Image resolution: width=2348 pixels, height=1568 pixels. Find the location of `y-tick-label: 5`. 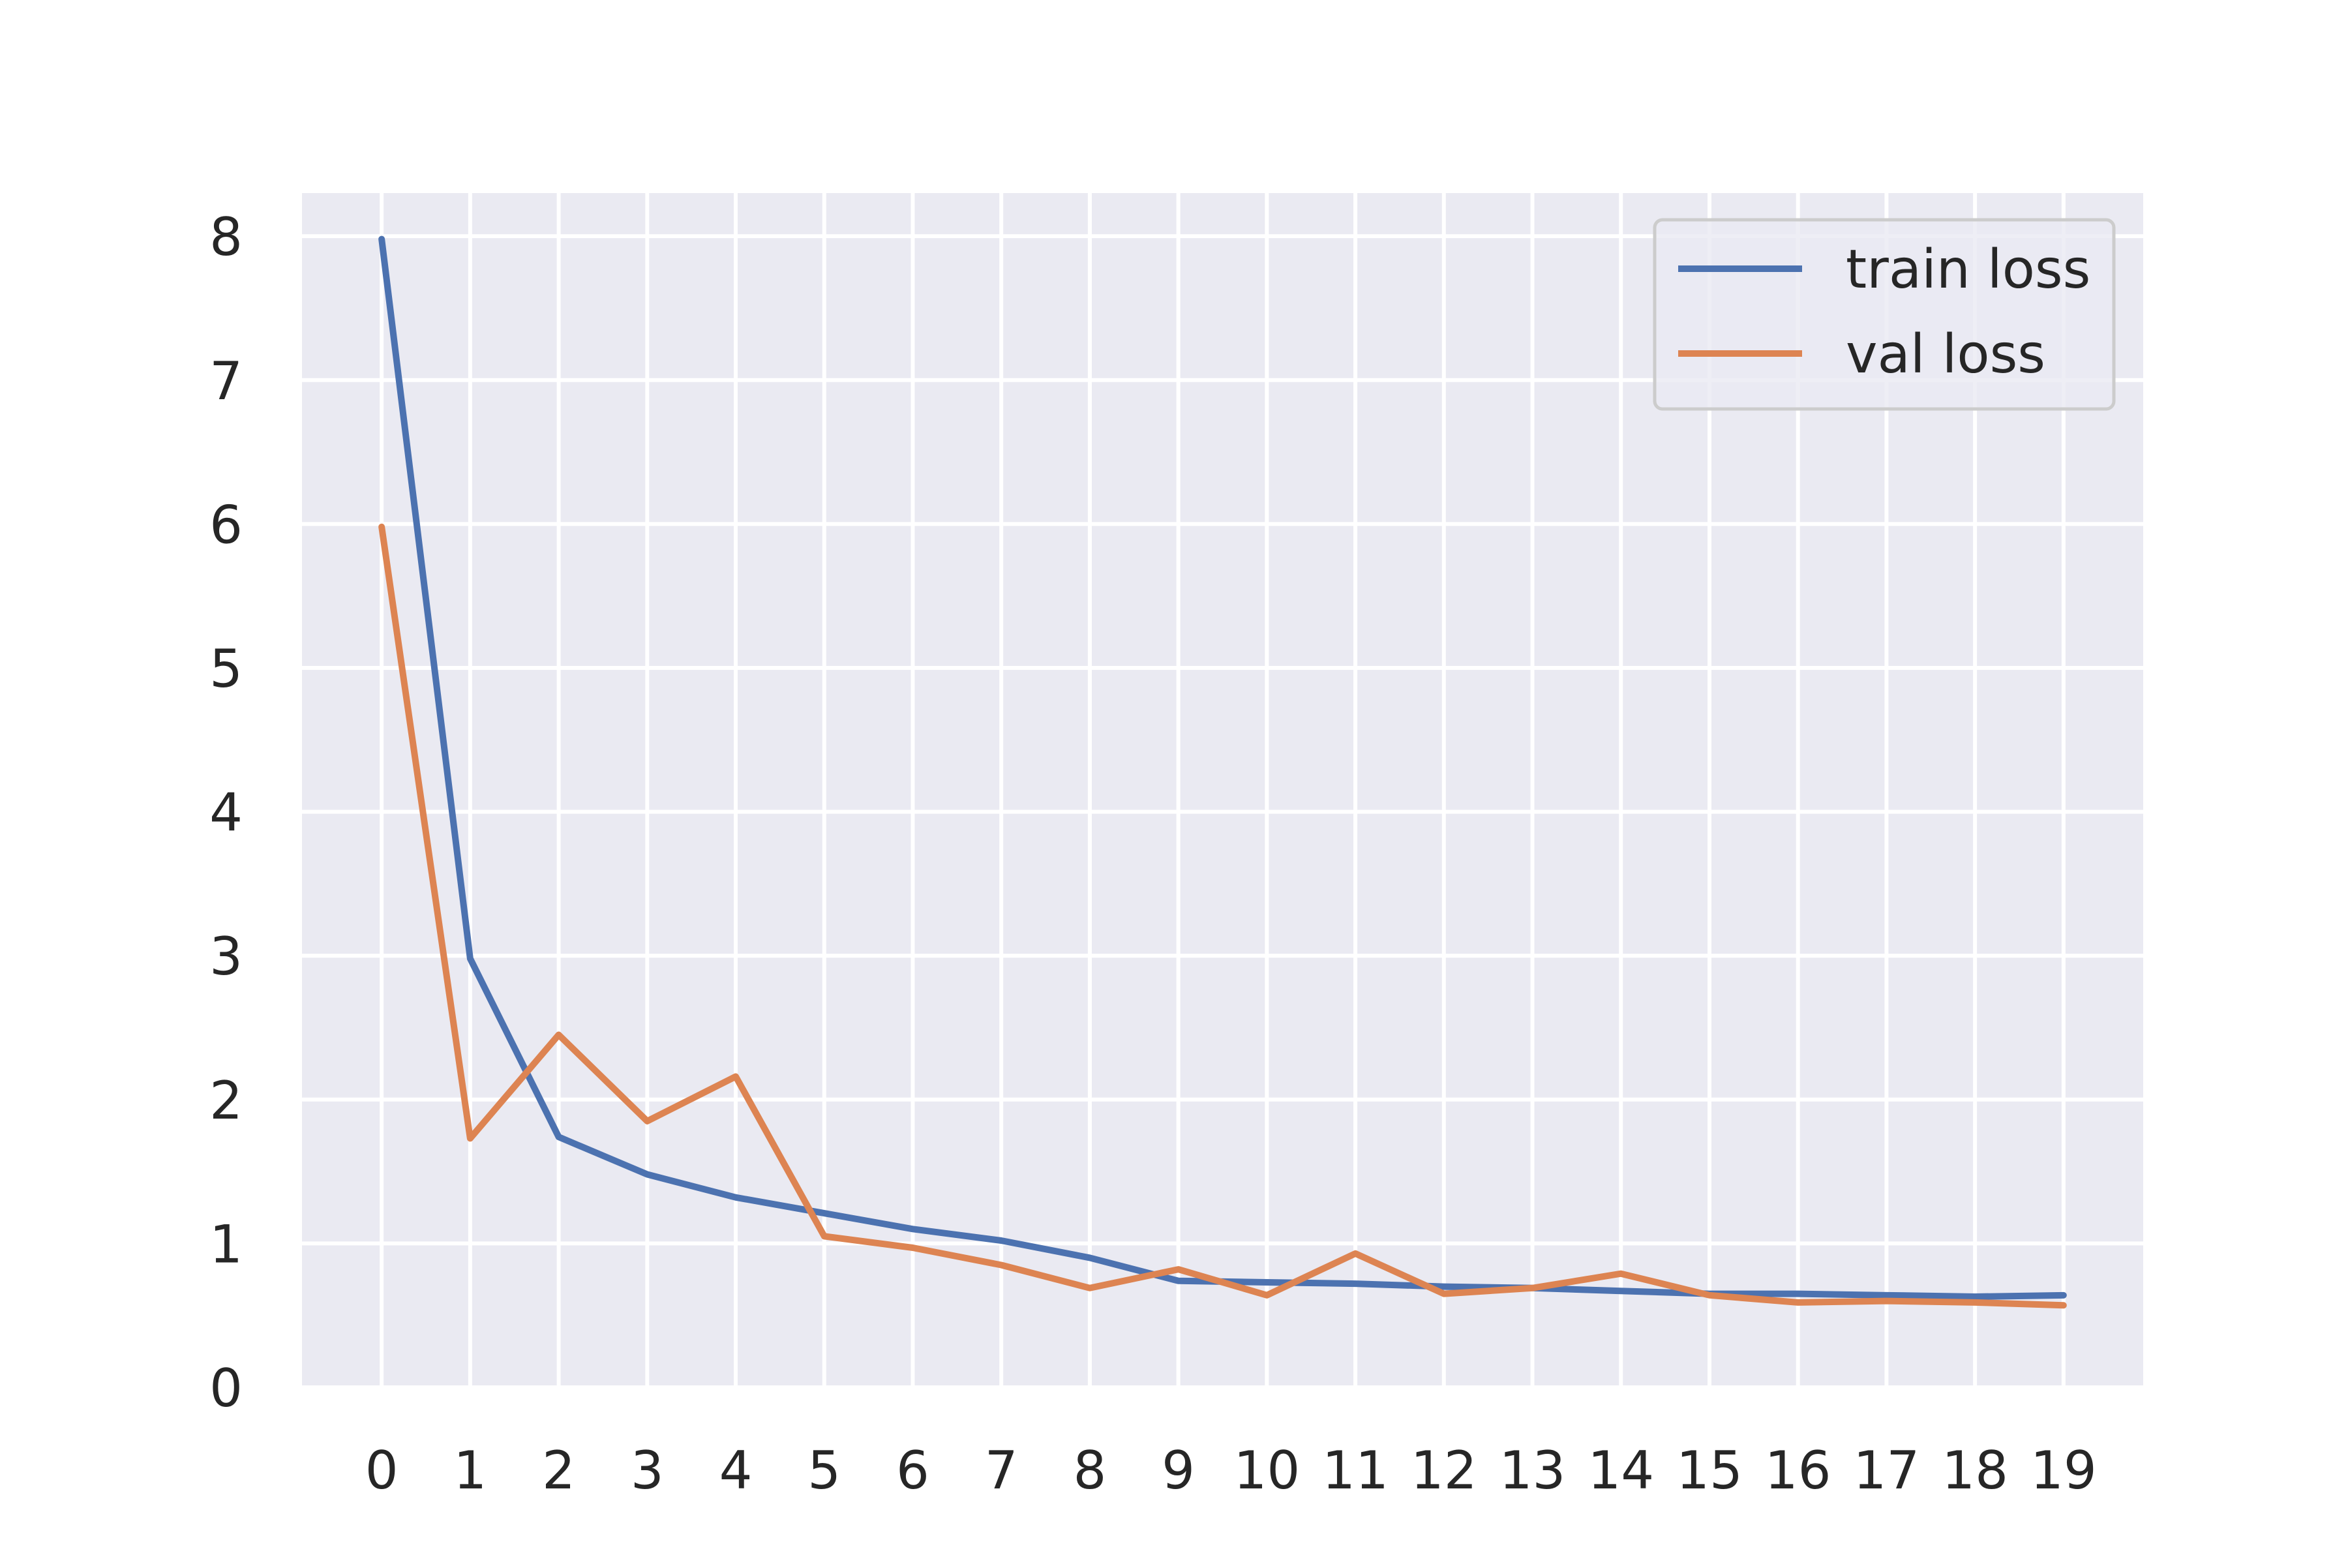

y-tick-label: 5 is located at coordinates (226, 669).